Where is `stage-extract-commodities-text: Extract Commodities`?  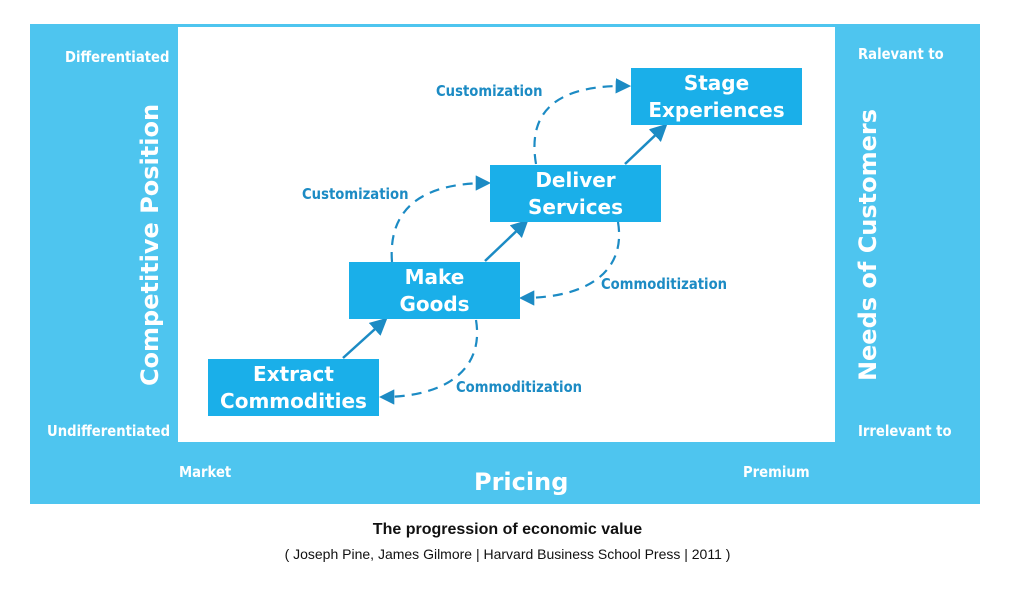
stage-extract-commodities-text: Extract Commodities is located at coordinates (293, 388).